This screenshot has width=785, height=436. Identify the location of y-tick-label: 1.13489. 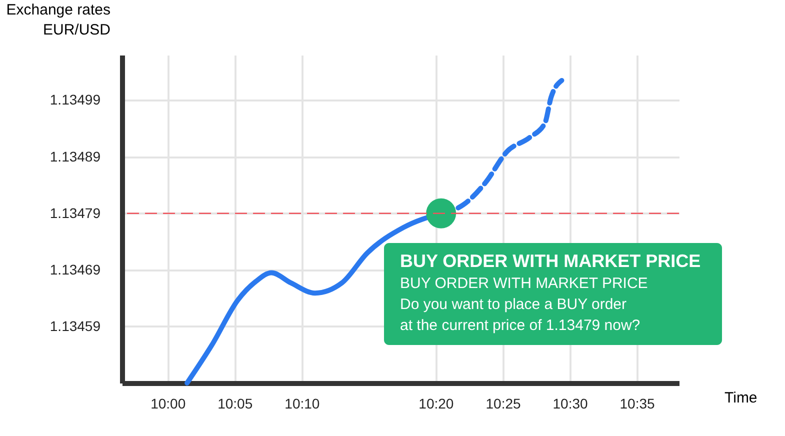
(75, 156).